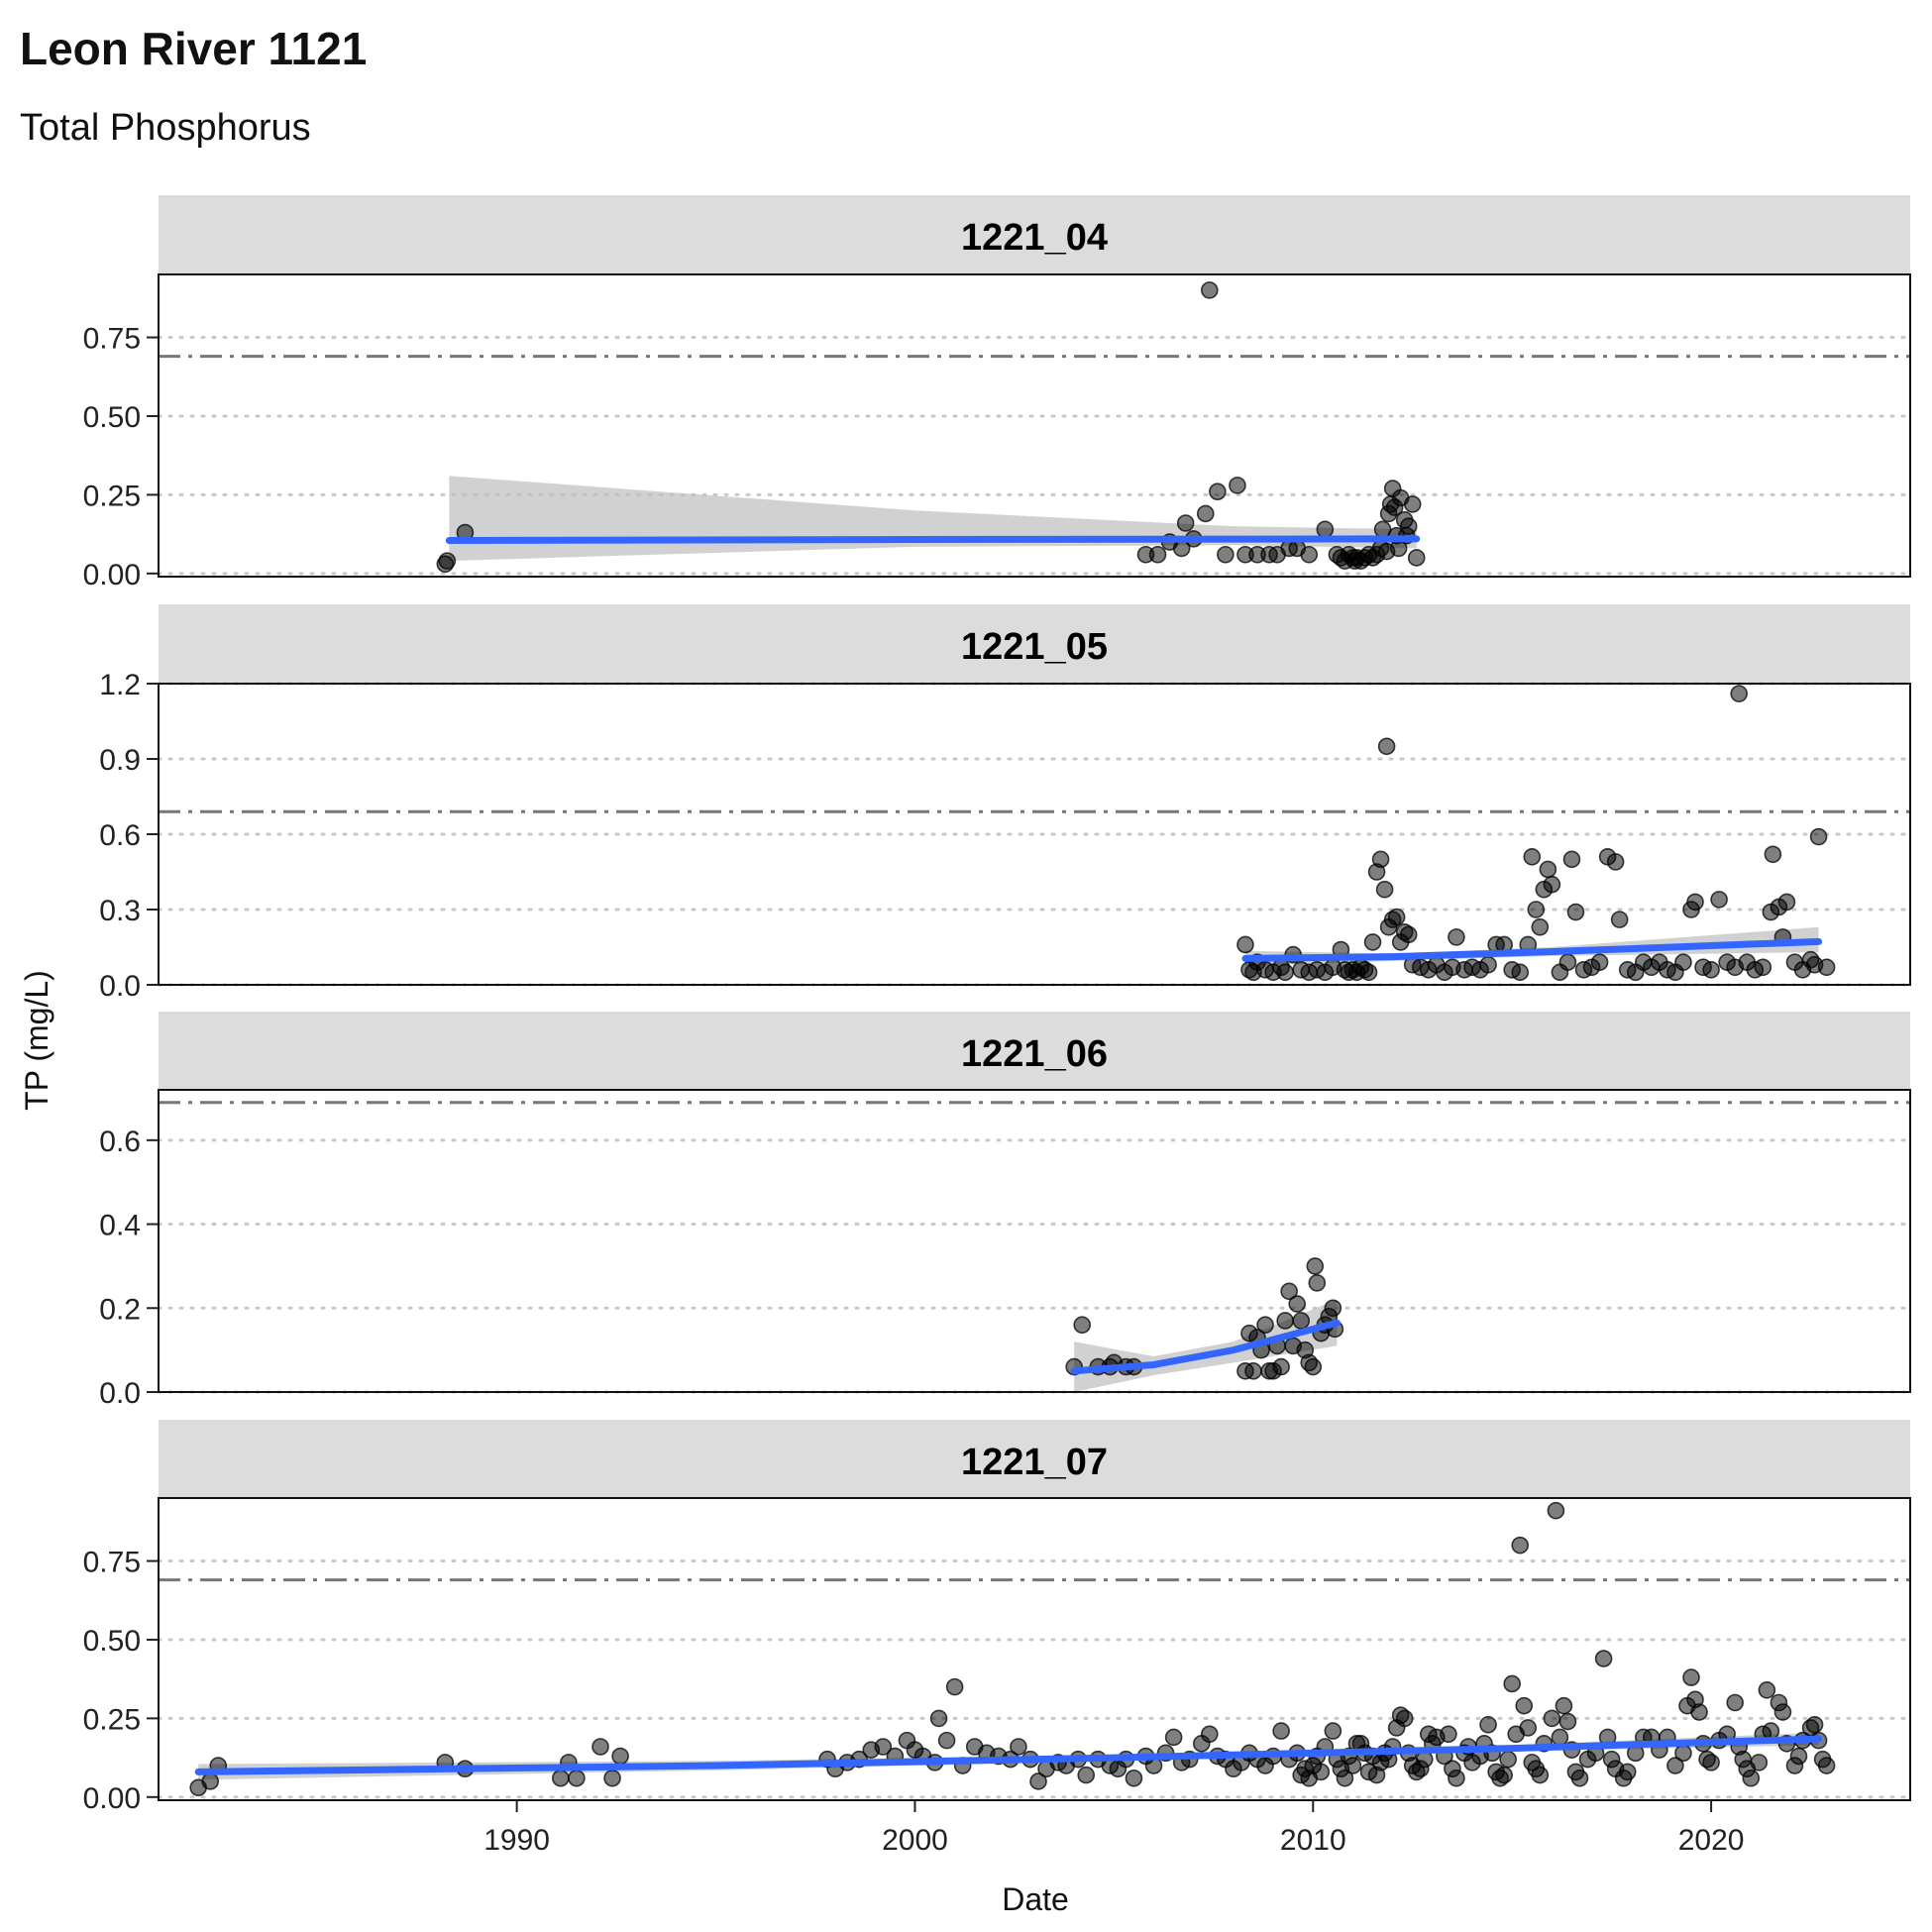  I want to click on y-tick-label: 0.9, so click(120, 760).